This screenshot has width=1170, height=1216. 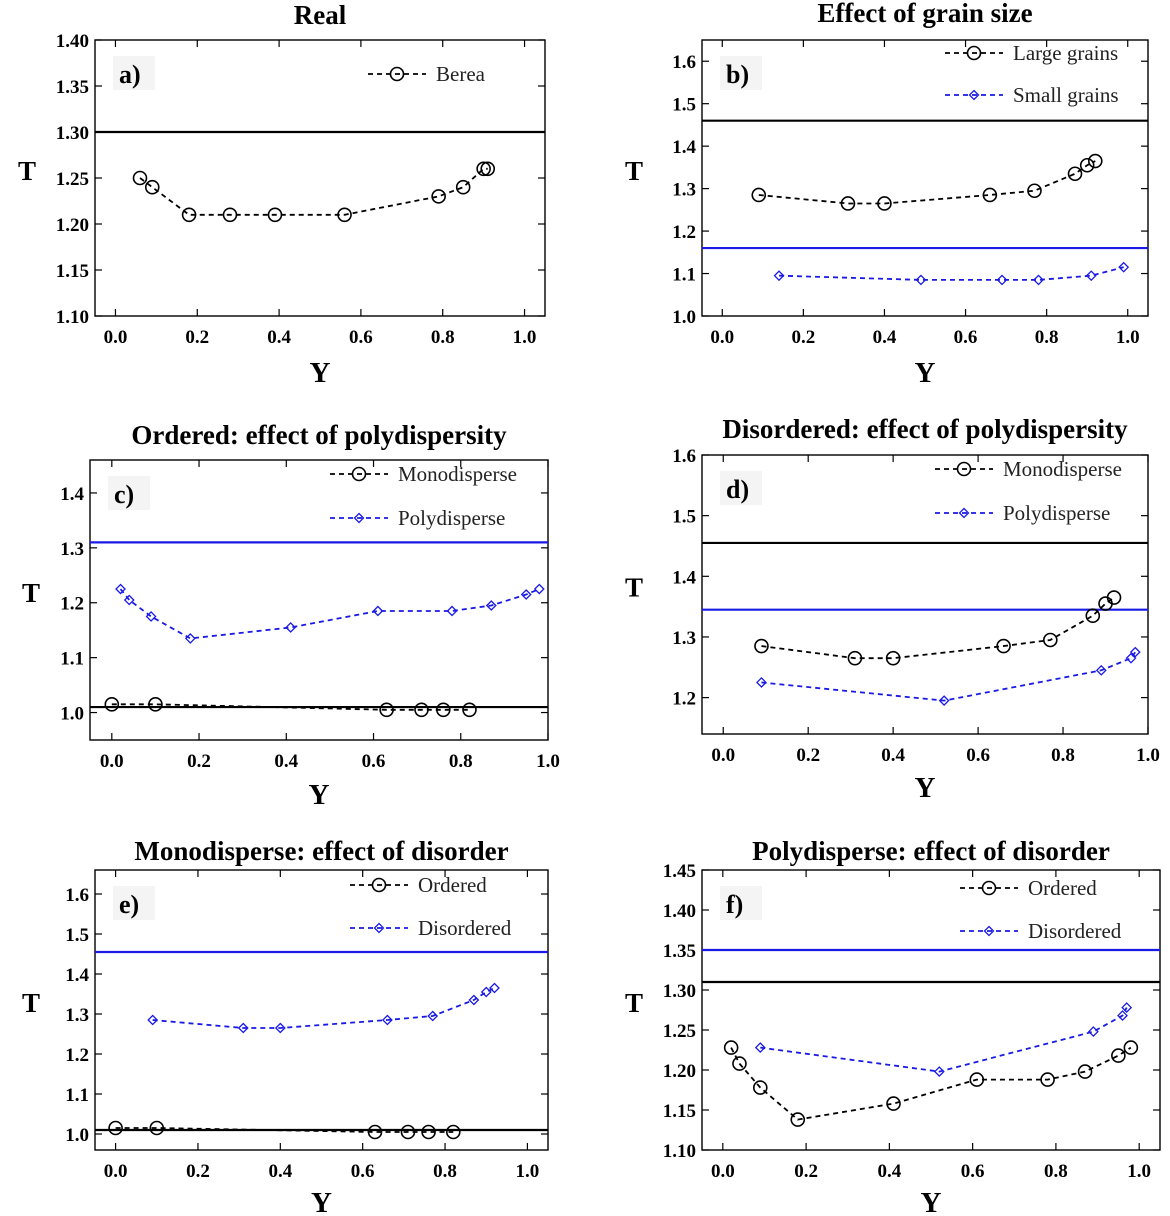 What do you see at coordinates (321, 851) in the screenshot?
I see `chart-title: Monodisperse: effect of disorder` at bounding box center [321, 851].